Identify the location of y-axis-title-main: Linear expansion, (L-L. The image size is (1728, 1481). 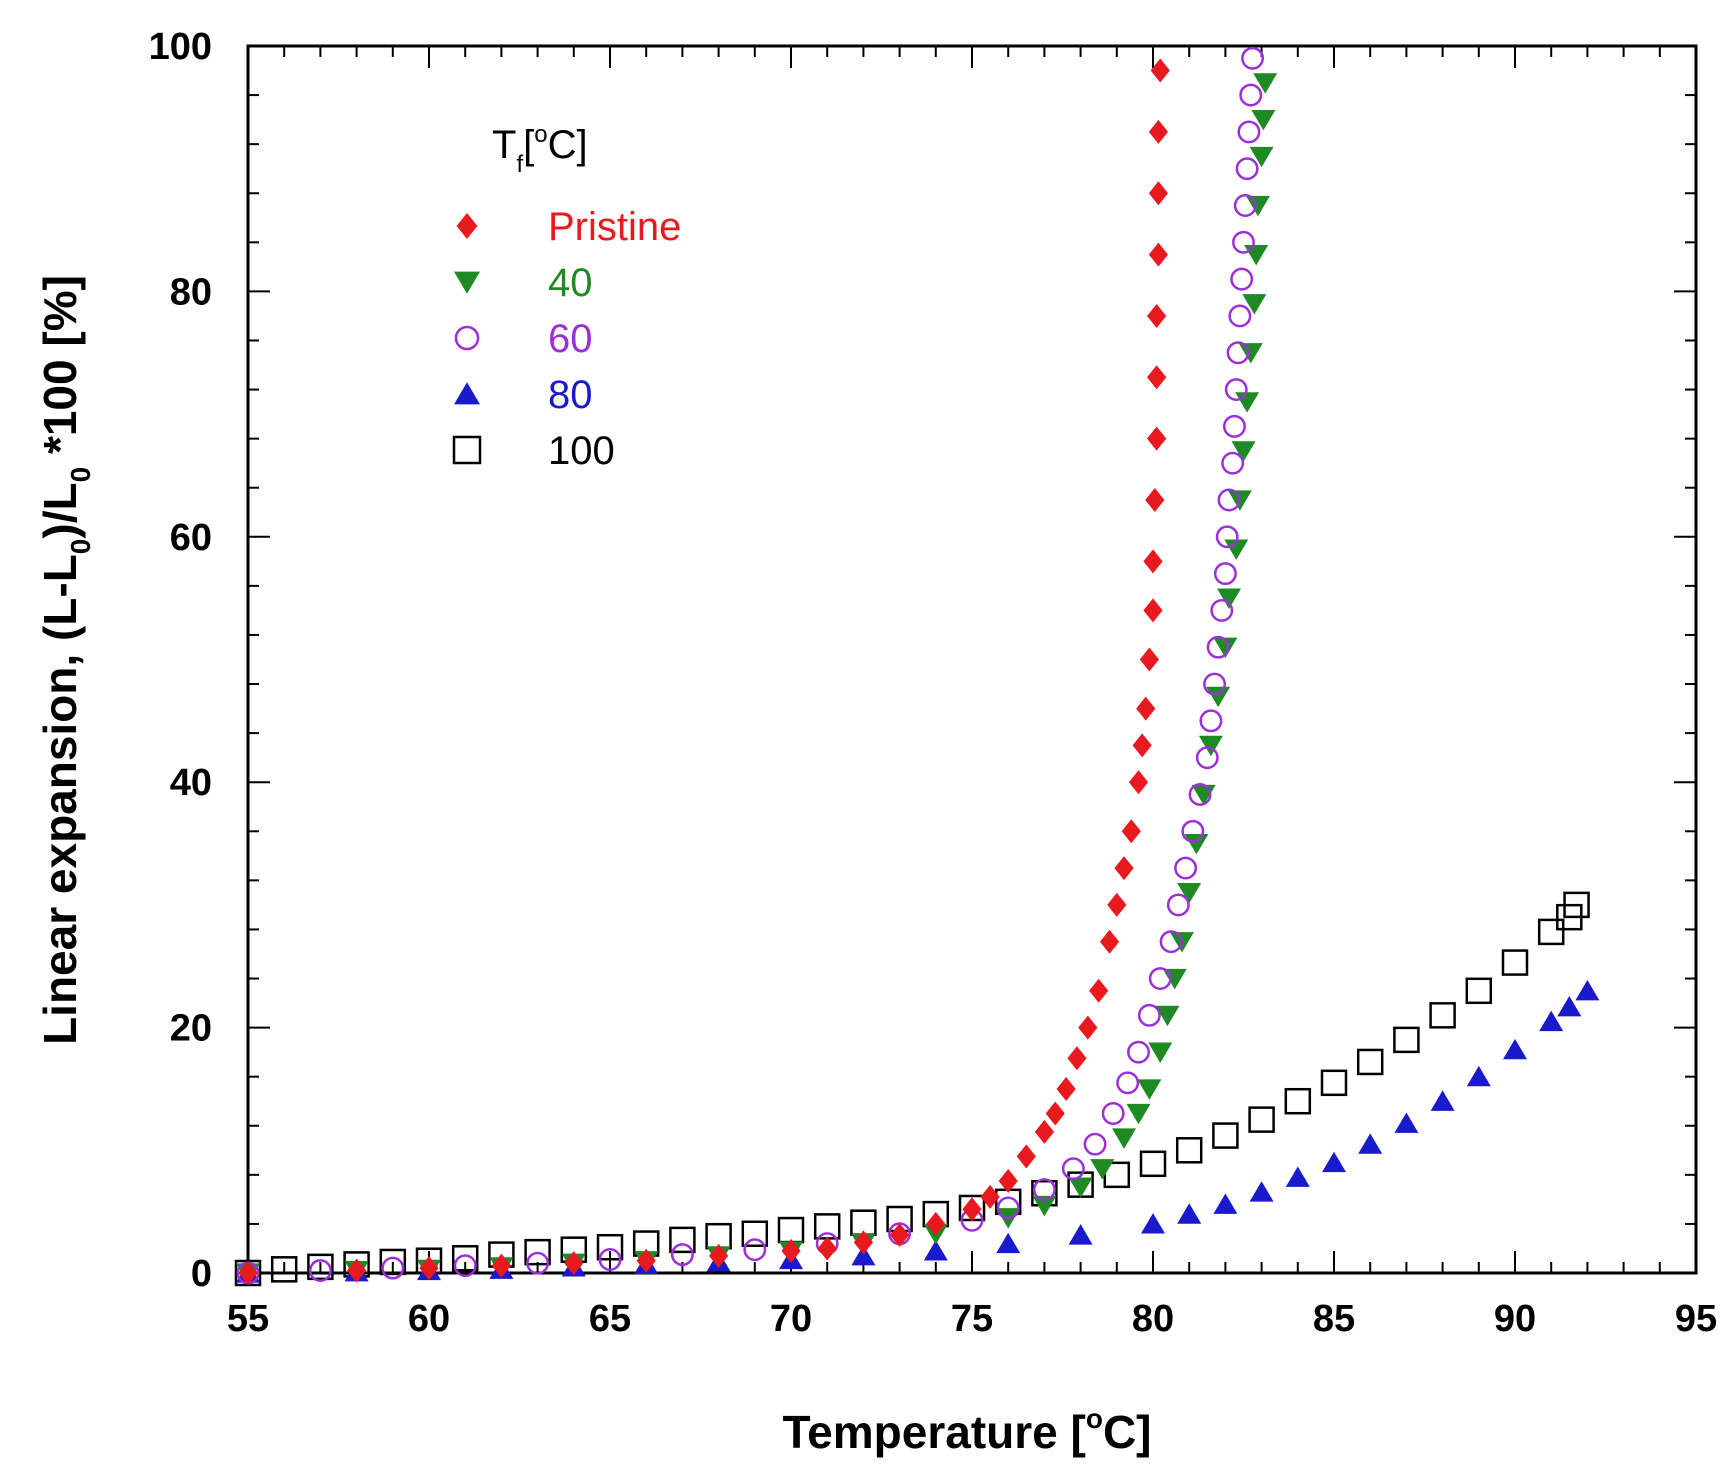
(60, 799).